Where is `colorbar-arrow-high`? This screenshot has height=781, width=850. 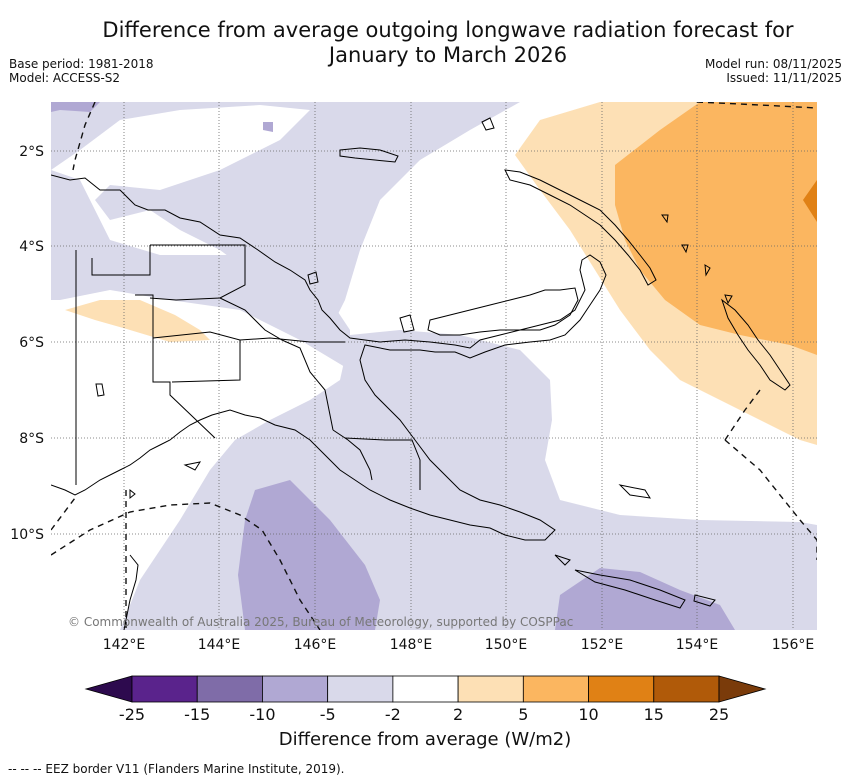 colorbar-arrow-high is located at coordinates (742, 689).